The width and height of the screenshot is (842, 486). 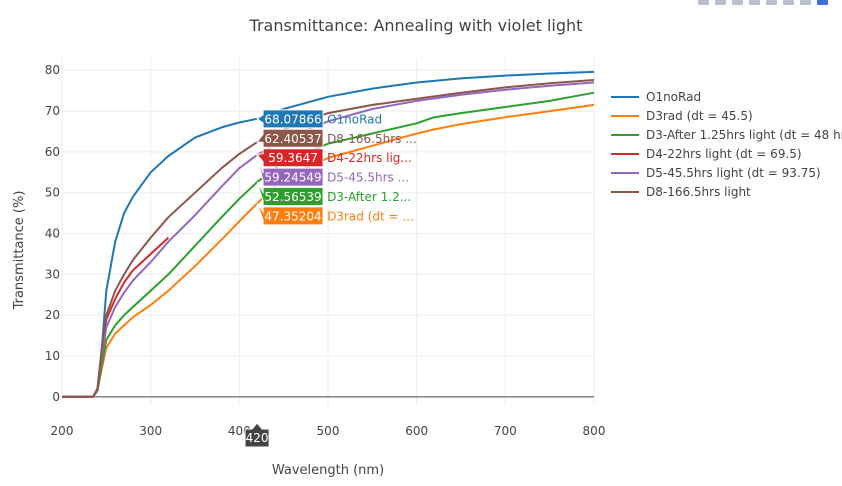 What do you see at coordinates (293, 158) in the screenshot?
I see `hover-label-value: 59.3647` at bounding box center [293, 158].